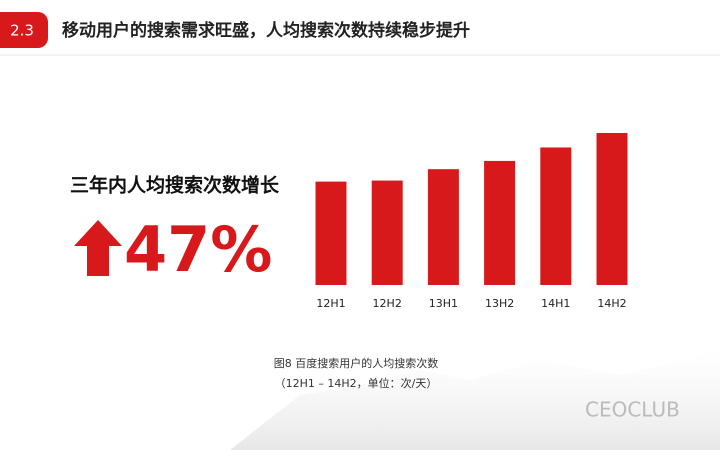 This screenshot has width=720, height=450. I want to click on highlight-value: 47%, so click(198, 249).